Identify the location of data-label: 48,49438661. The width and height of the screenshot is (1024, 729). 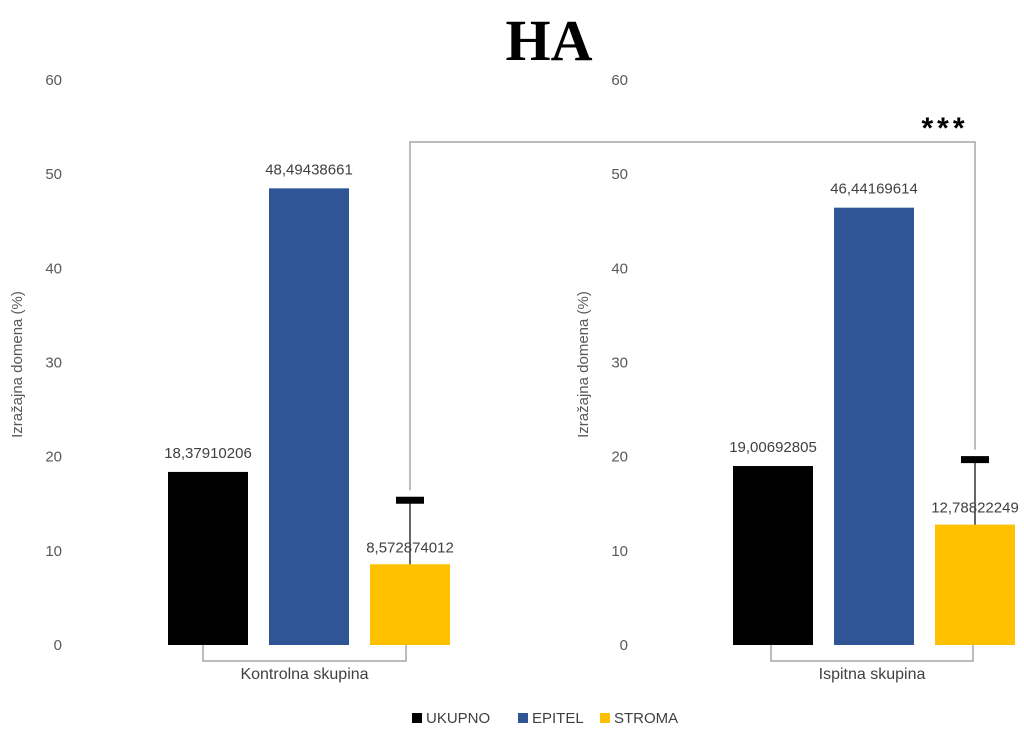
(309, 169).